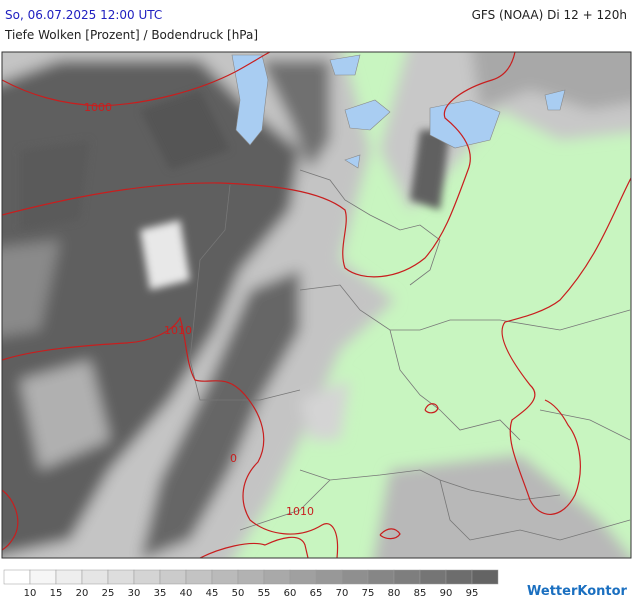 This screenshot has width=633, height=604. I want to click on legend-tick-label: 85, so click(420, 593).